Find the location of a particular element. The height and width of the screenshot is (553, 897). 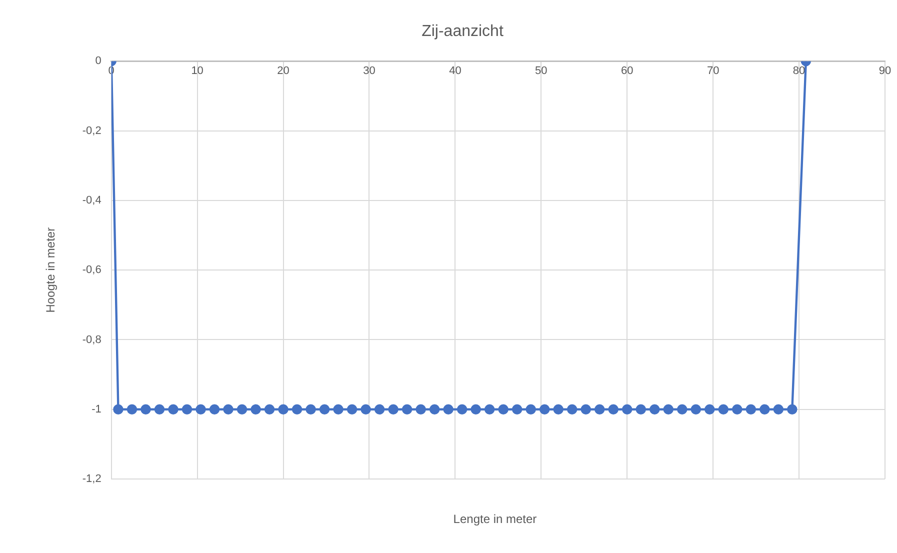

y-tick-label: -0,6 is located at coordinates (92, 270).